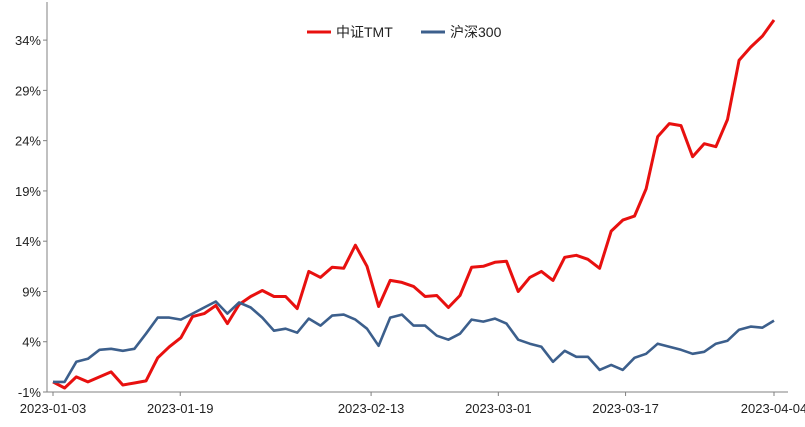  I want to click on y-tick-label: 14%, so click(28, 241).